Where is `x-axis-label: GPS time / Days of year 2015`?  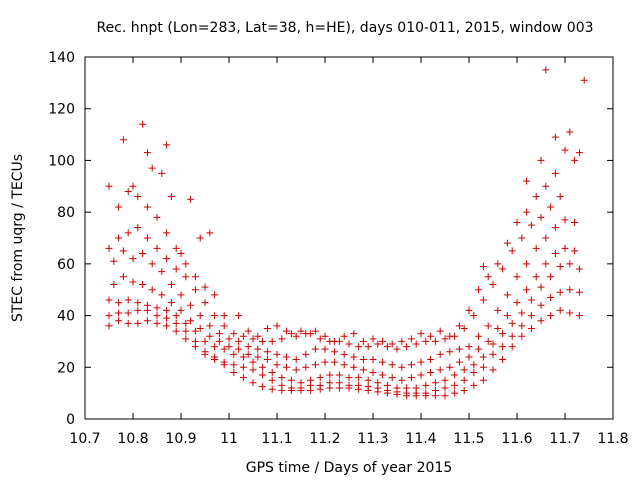 x-axis-label: GPS time / Days of year 2015 is located at coordinates (349, 468).